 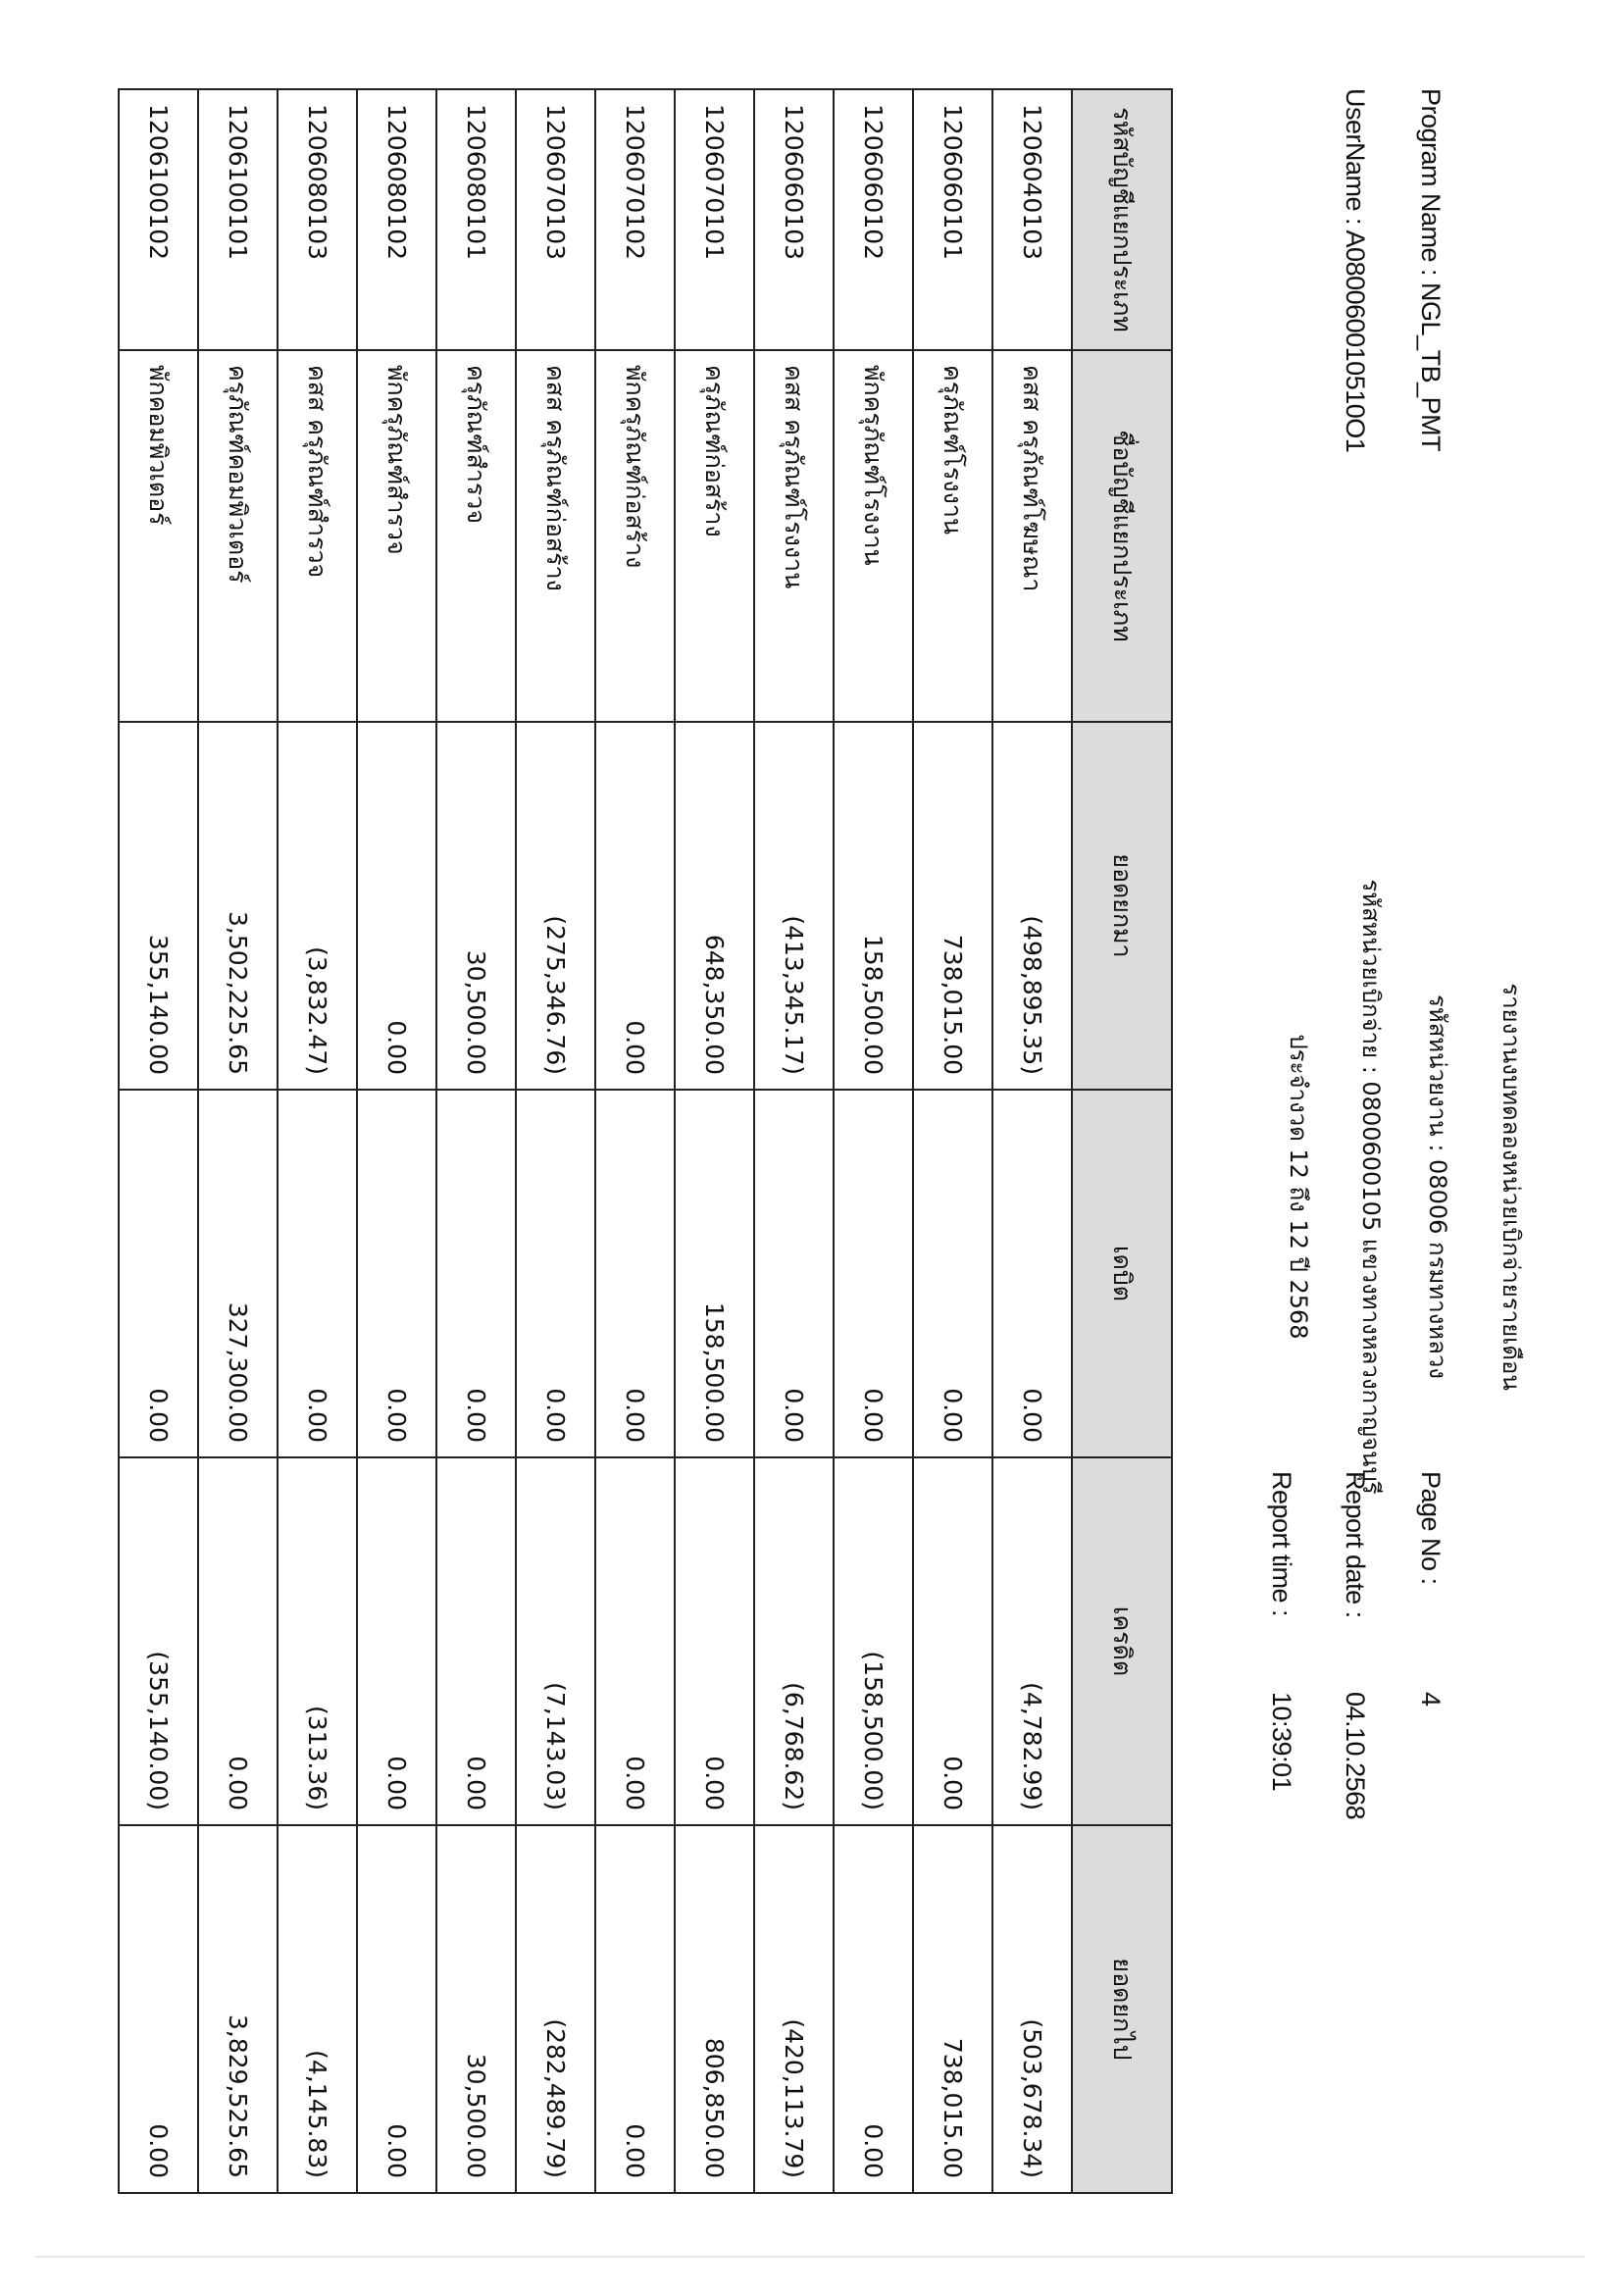 I want to click on cell-account-name: พักครุภัณฑ์สำรวจ, so click(x=396, y=536).